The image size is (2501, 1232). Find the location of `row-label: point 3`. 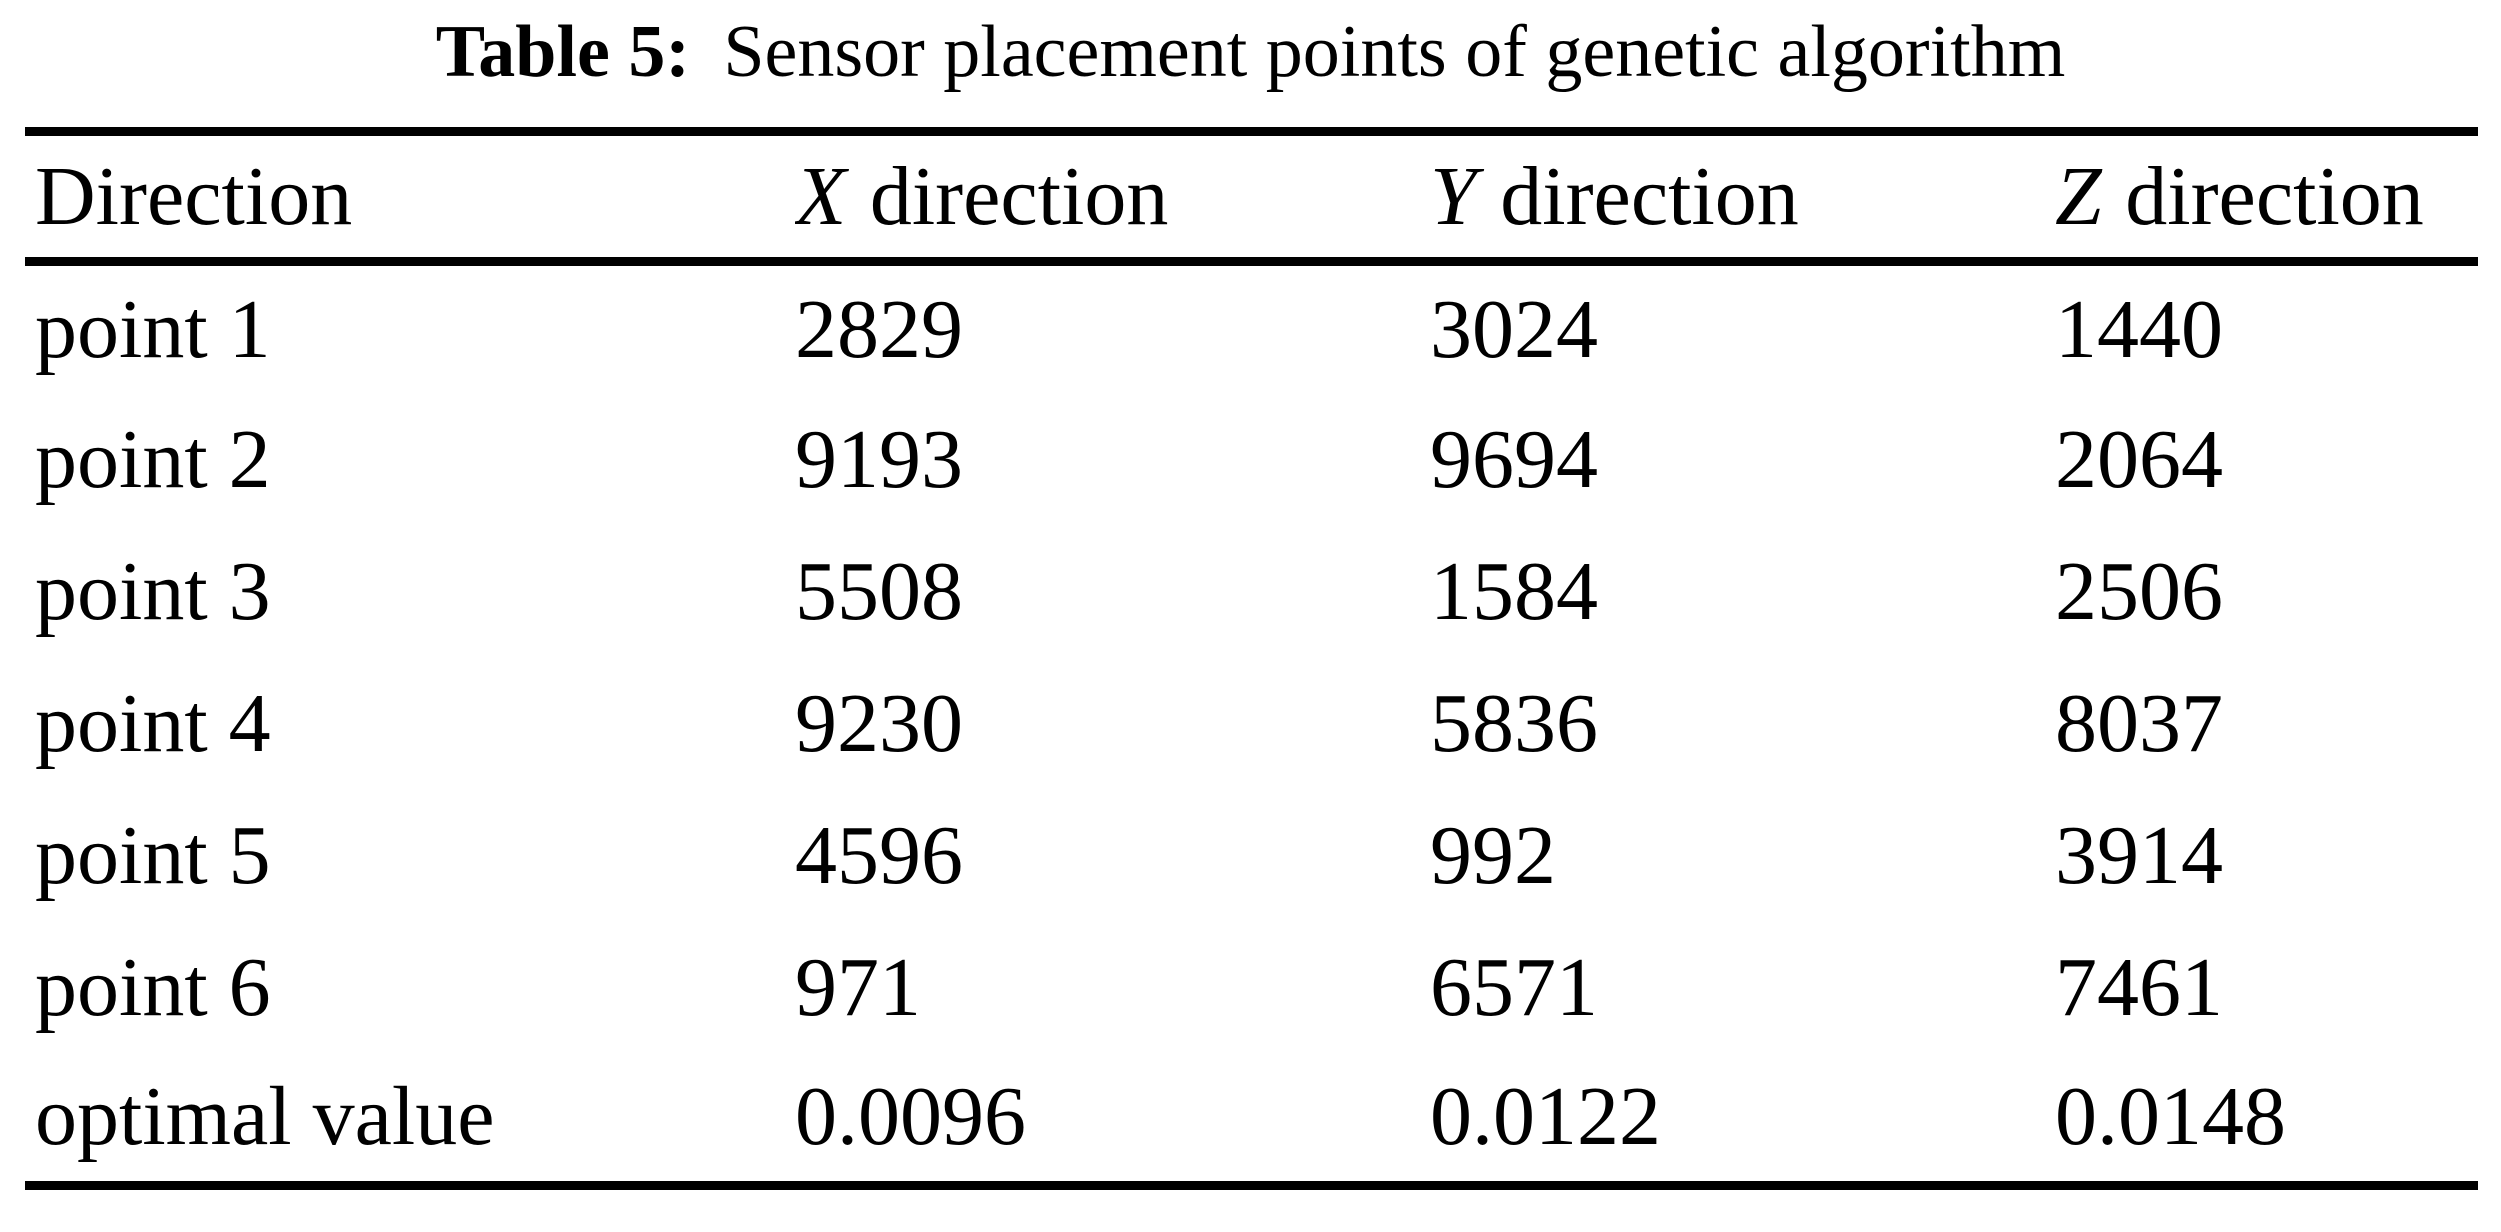

row-label: point 3 is located at coordinates (153, 591).